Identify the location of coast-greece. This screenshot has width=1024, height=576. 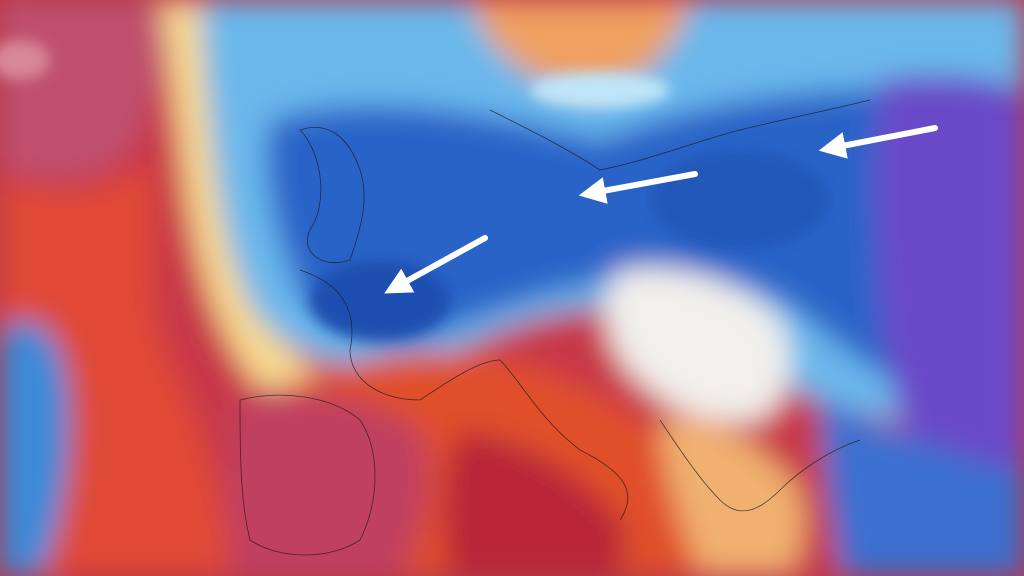
(760, 465).